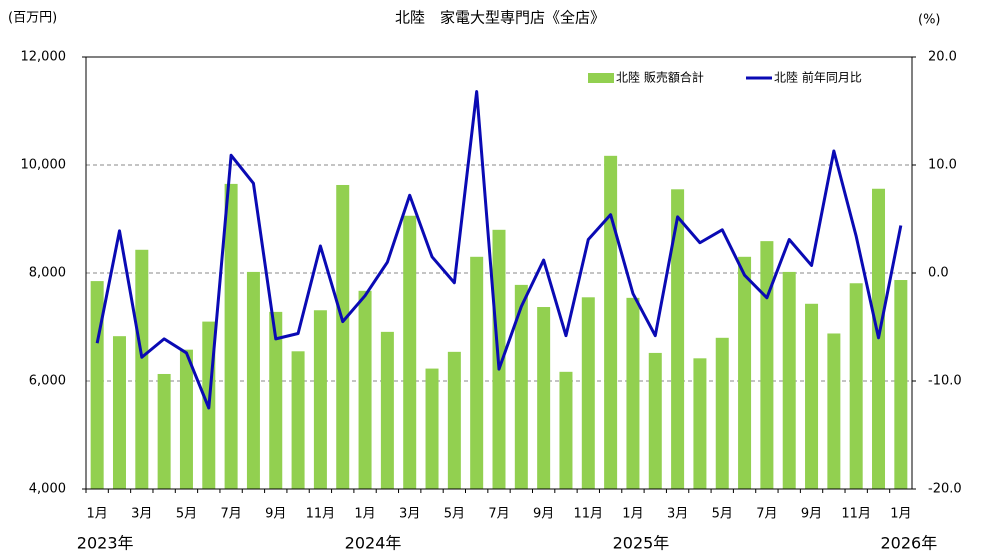  What do you see at coordinates (908, 543) in the screenshot?
I see `year-label: 2026年` at bounding box center [908, 543].